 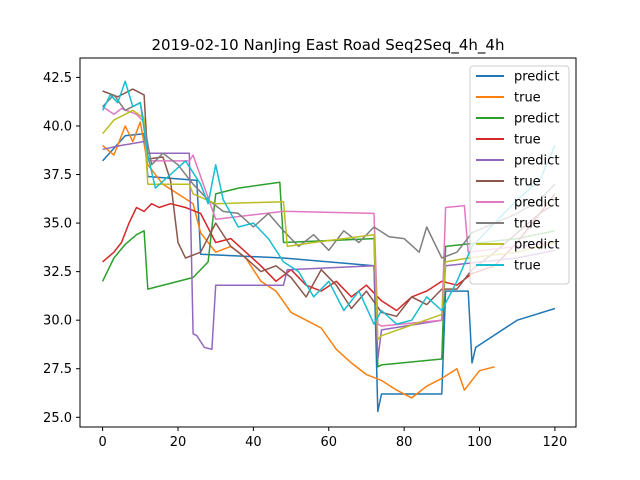 I want to click on x-tick-label: 20, so click(x=178, y=442).